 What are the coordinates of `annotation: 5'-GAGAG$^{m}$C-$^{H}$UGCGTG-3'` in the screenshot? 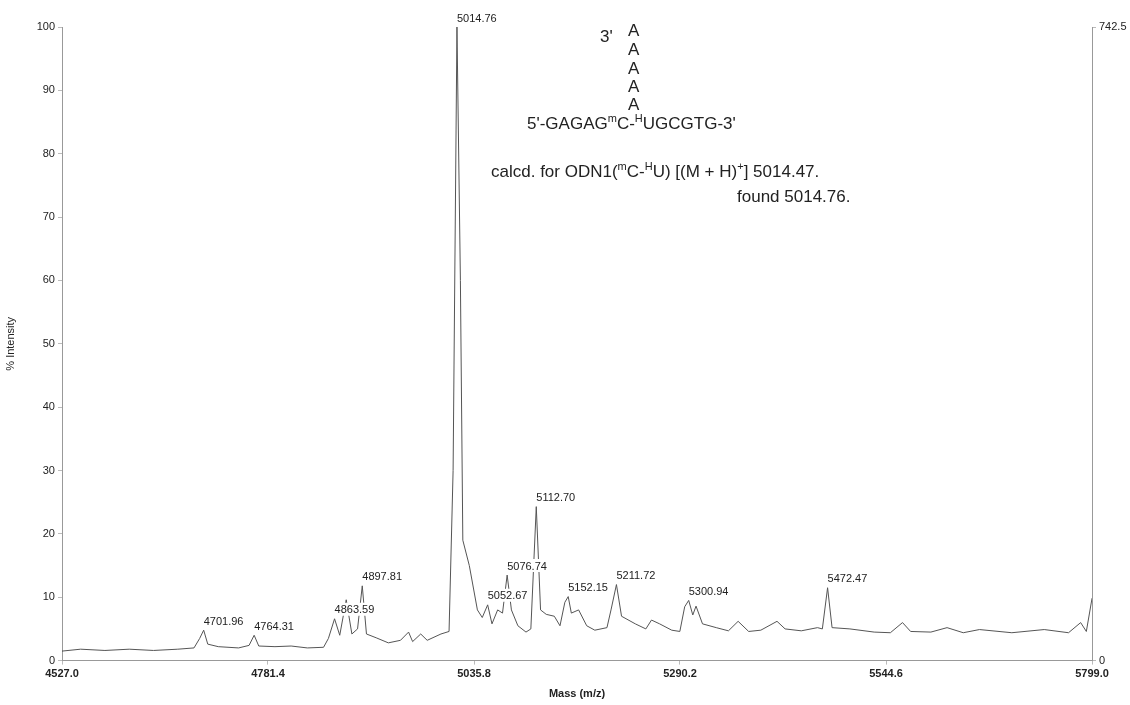 It's located at (631, 122).